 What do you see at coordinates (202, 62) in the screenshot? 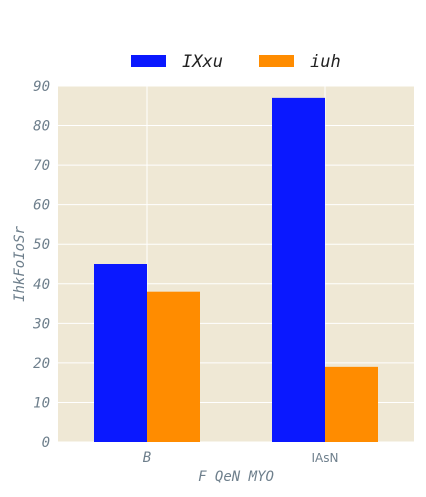
I see `legend-label-IXxu: IXxu` at bounding box center [202, 62].